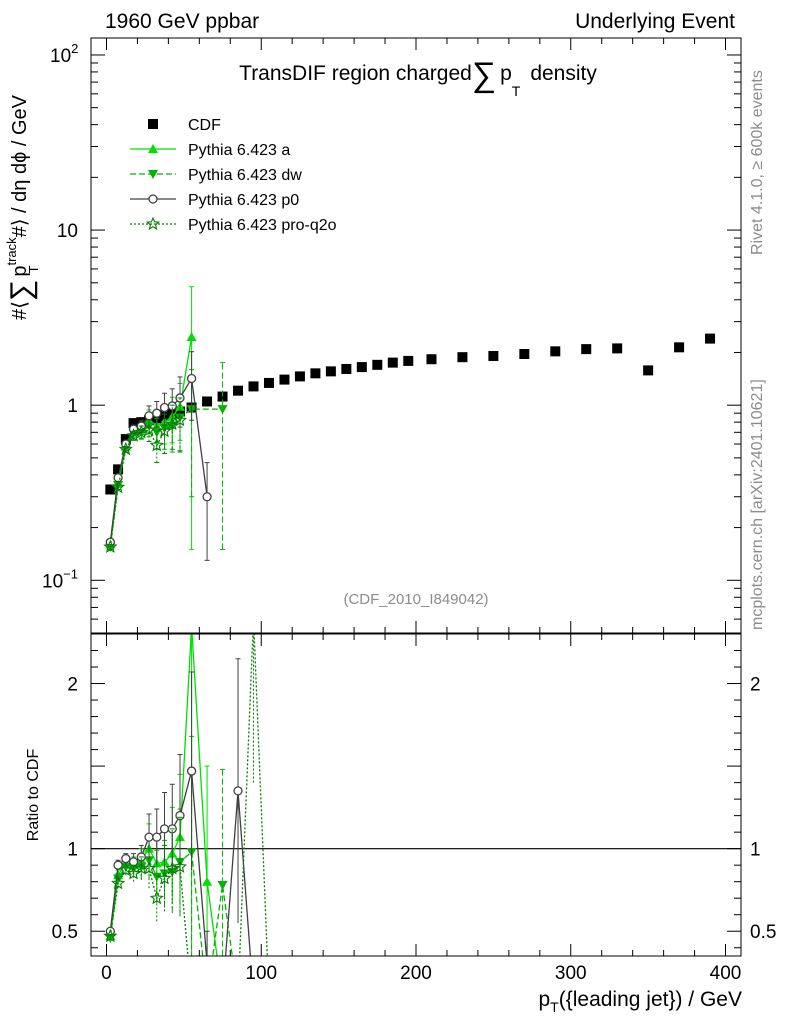 This screenshot has height=1024, width=786. I want to click on series-q2o, so click(145, 475).